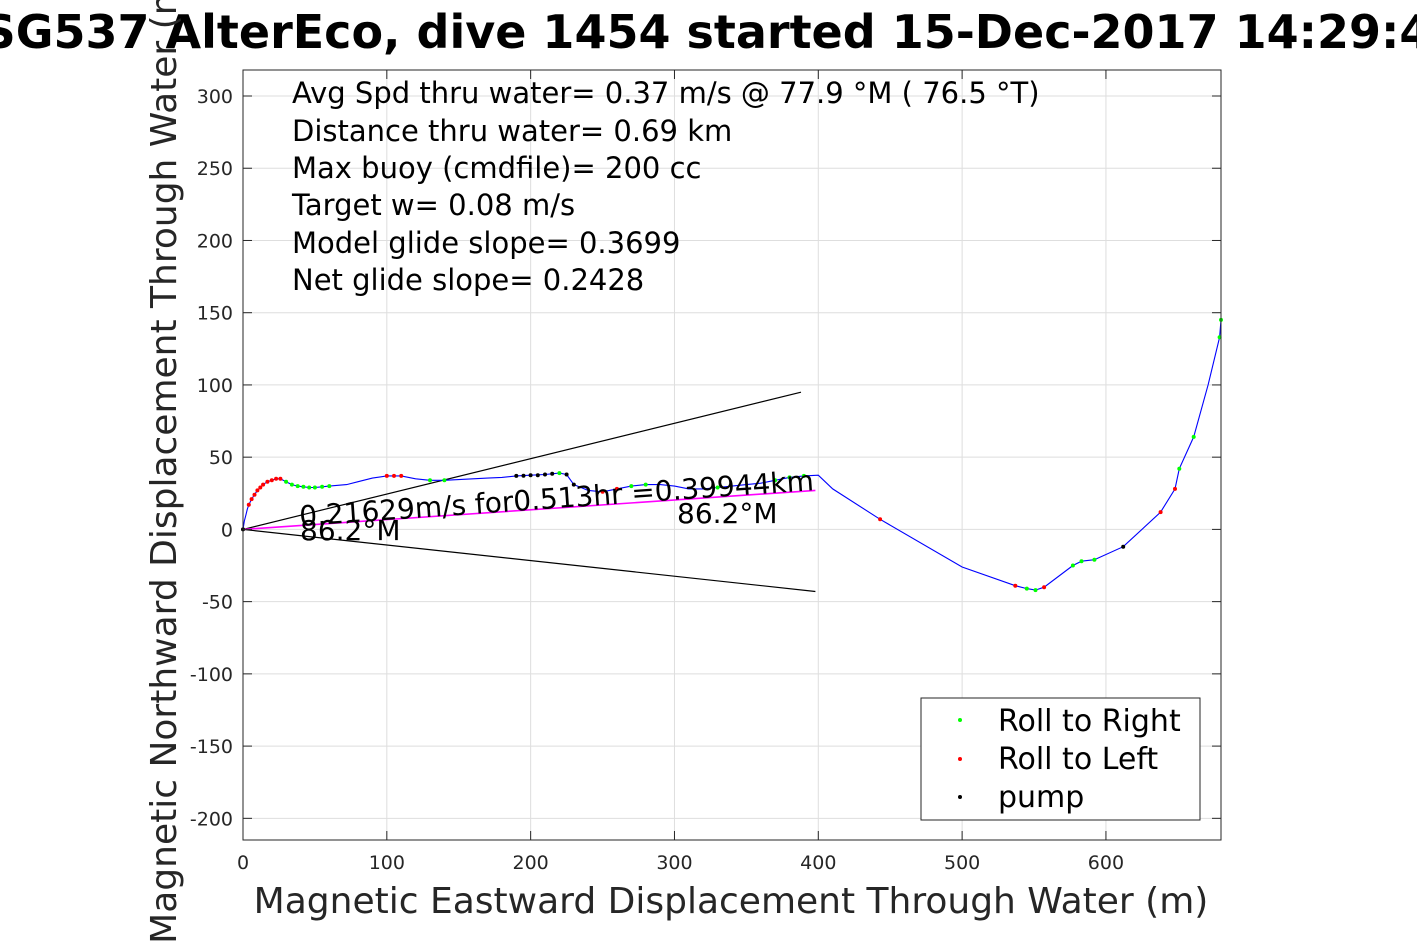 The height and width of the screenshot is (945, 1417). I want to click on stat-distance: Distance thru water= 0.69 km, so click(512, 131).